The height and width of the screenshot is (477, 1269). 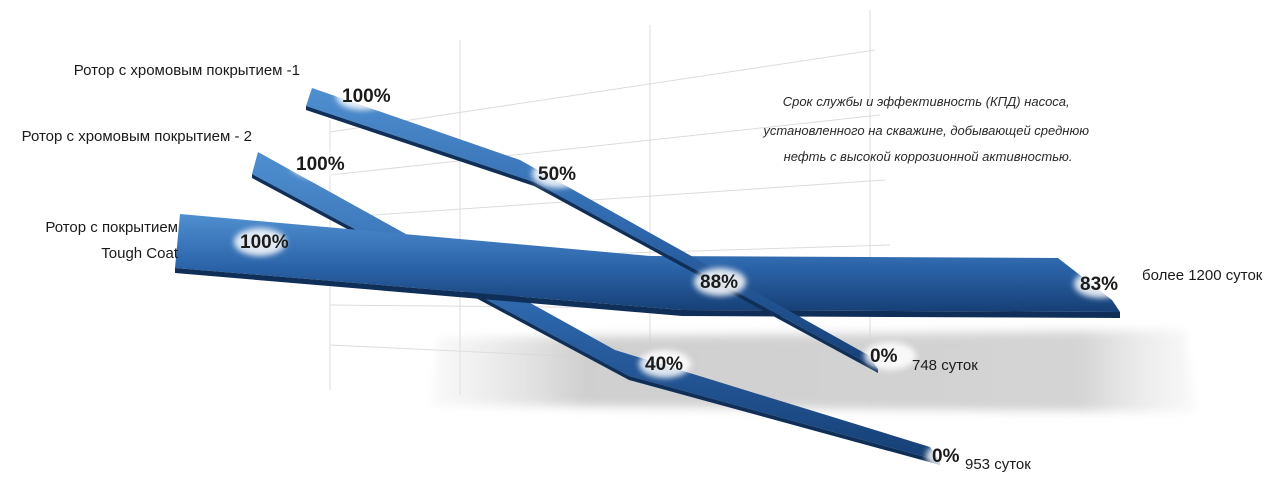 I want to click on series-name: Ротор с хромовым покрытием -1, so click(x=187, y=70).